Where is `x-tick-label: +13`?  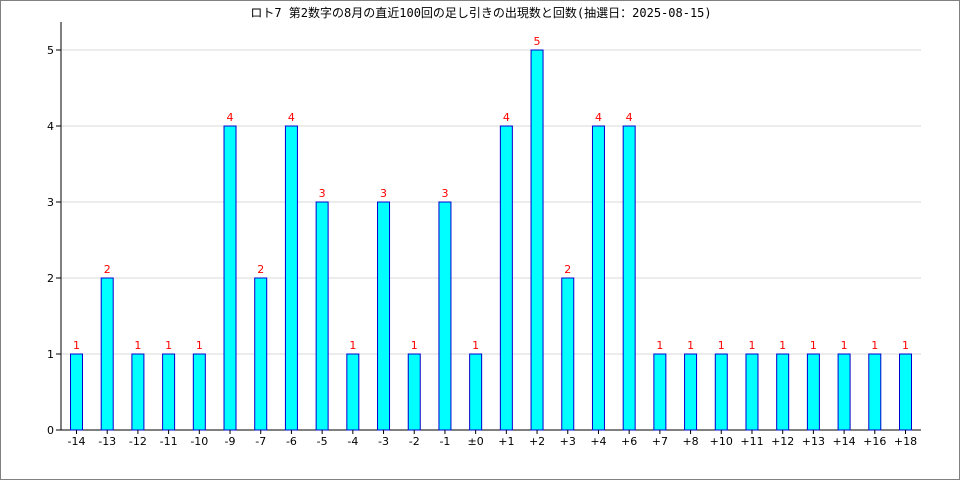
x-tick-label: +13 is located at coordinates (813, 441).